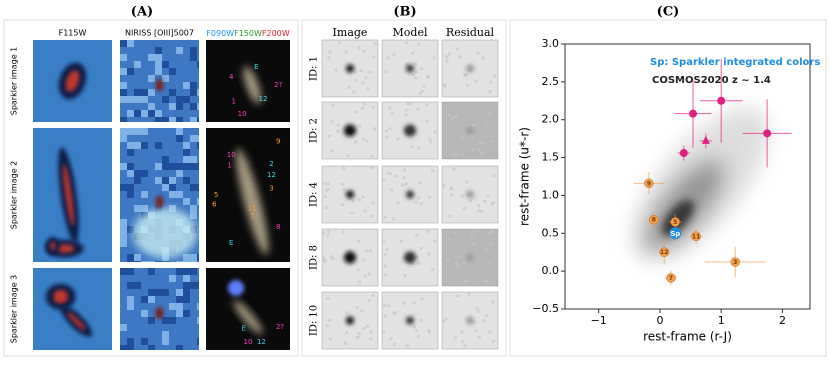  Describe the element at coordinates (231, 243) in the screenshot. I see `clump-label: E` at that location.